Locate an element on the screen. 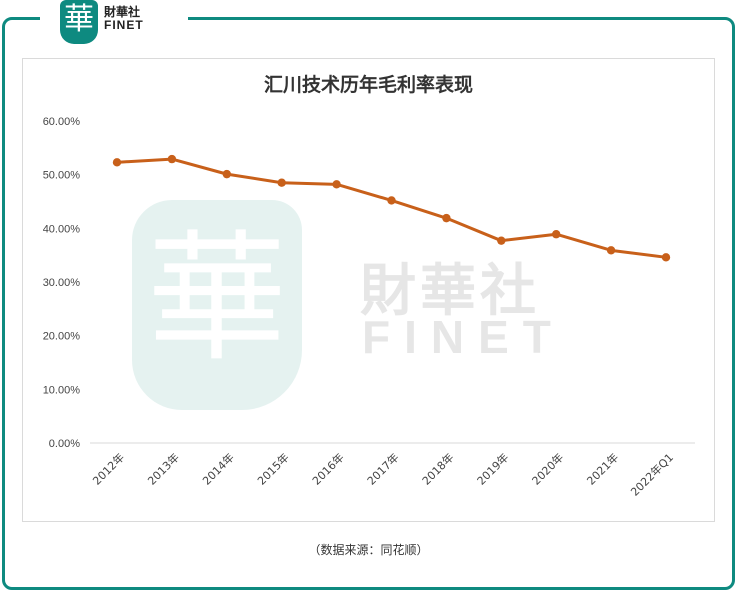  watermark-cn: 財華社 is located at coordinates (450, 291).